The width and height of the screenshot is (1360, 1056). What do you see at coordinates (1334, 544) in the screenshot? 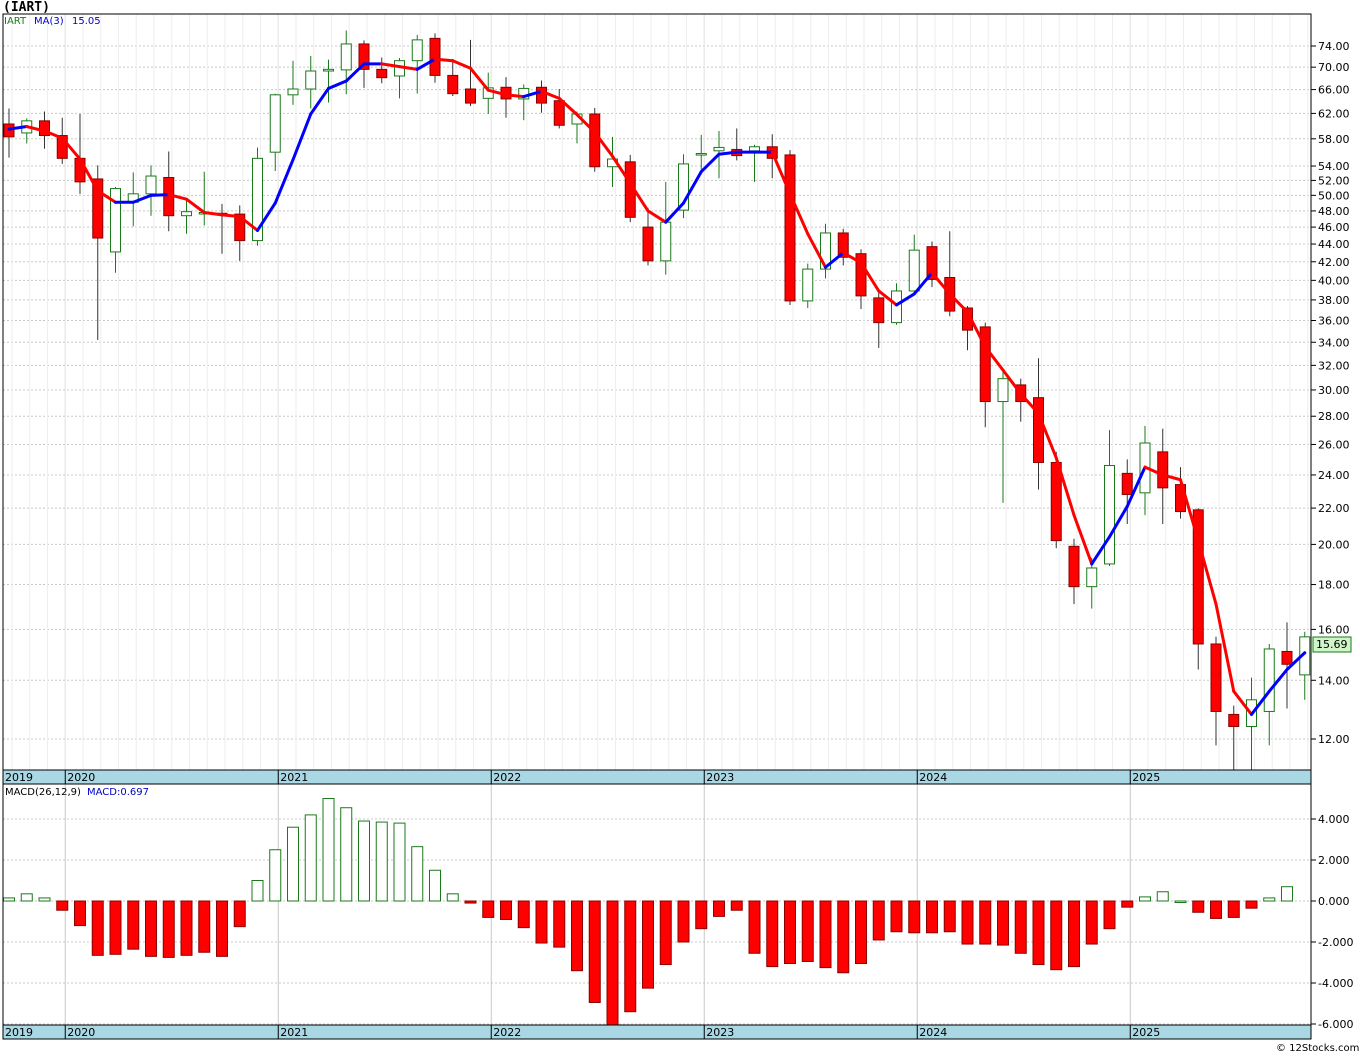
I see `price-tick-label: 20.00` at bounding box center [1334, 544].